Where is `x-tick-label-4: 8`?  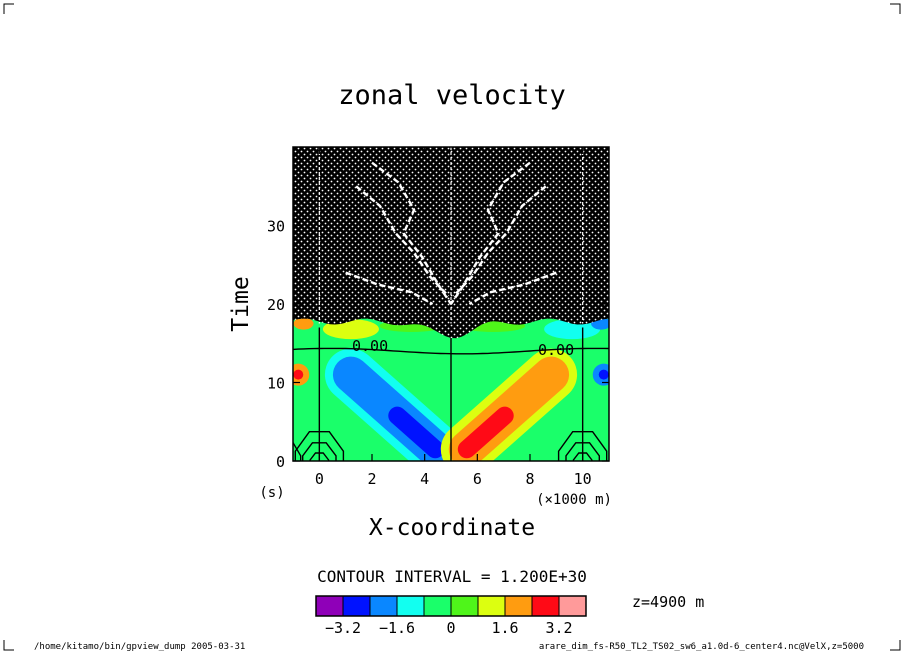
x-tick-label-4: 8 is located at coordinates (529, 479).